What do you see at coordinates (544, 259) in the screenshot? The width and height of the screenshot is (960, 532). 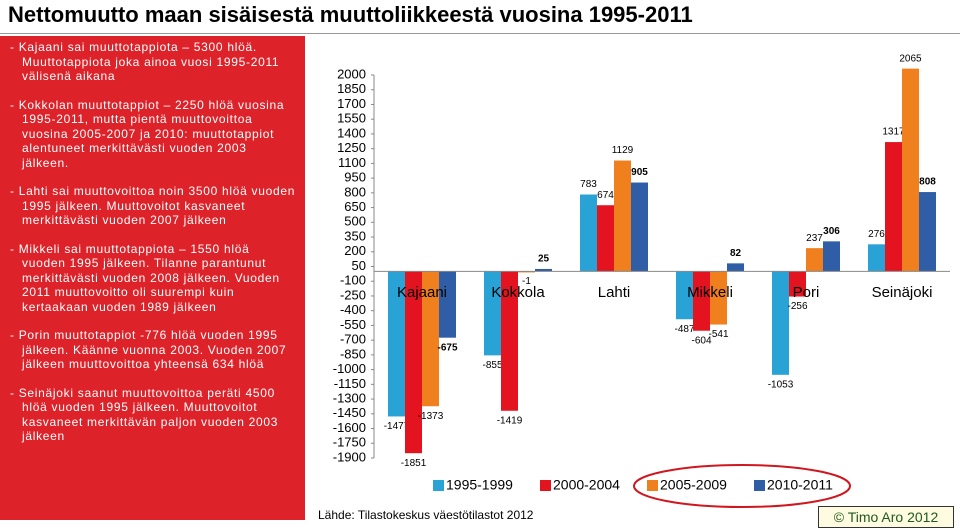 I see `value-label: 25` at bounding box center [544, 259].